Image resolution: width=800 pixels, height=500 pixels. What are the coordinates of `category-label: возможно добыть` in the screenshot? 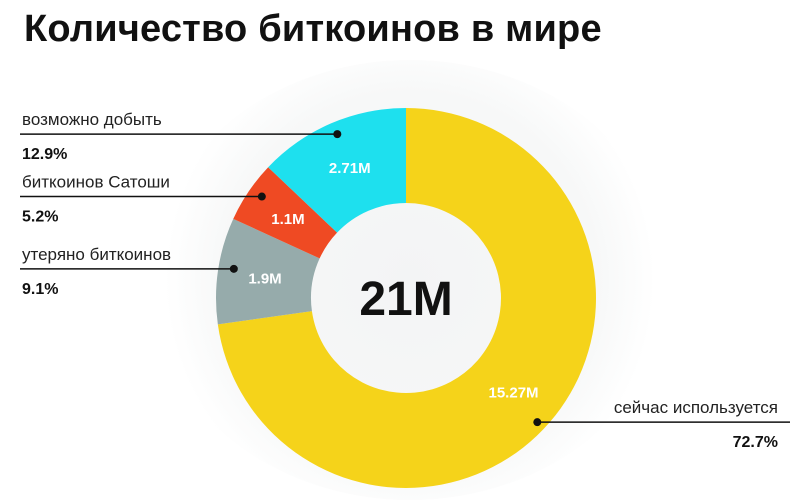 It's located at (92, 119).